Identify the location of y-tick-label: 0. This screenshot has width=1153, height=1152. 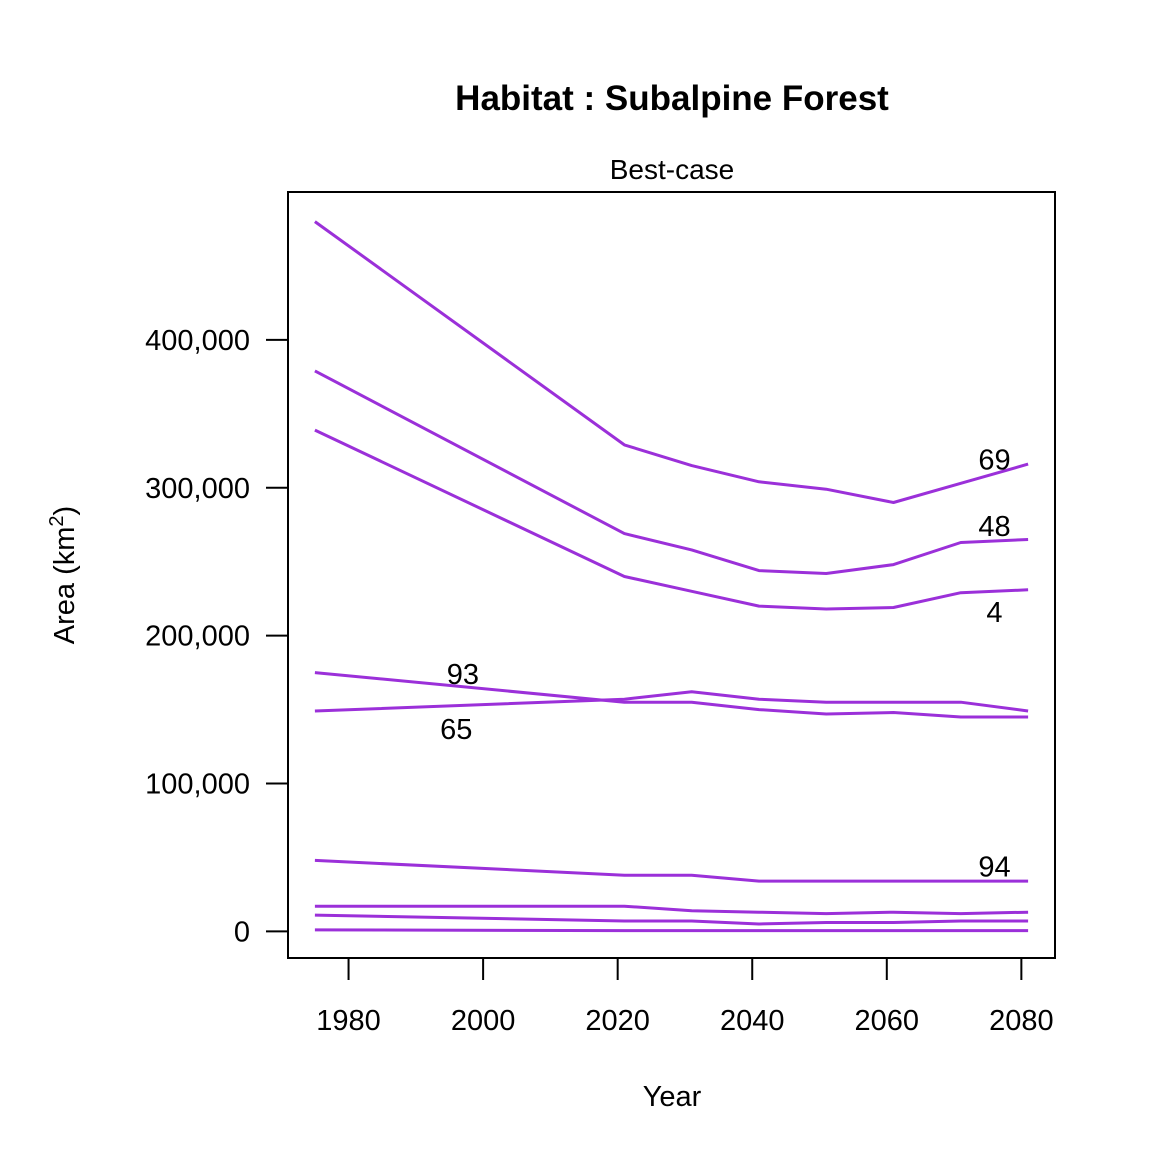
(242, 932).